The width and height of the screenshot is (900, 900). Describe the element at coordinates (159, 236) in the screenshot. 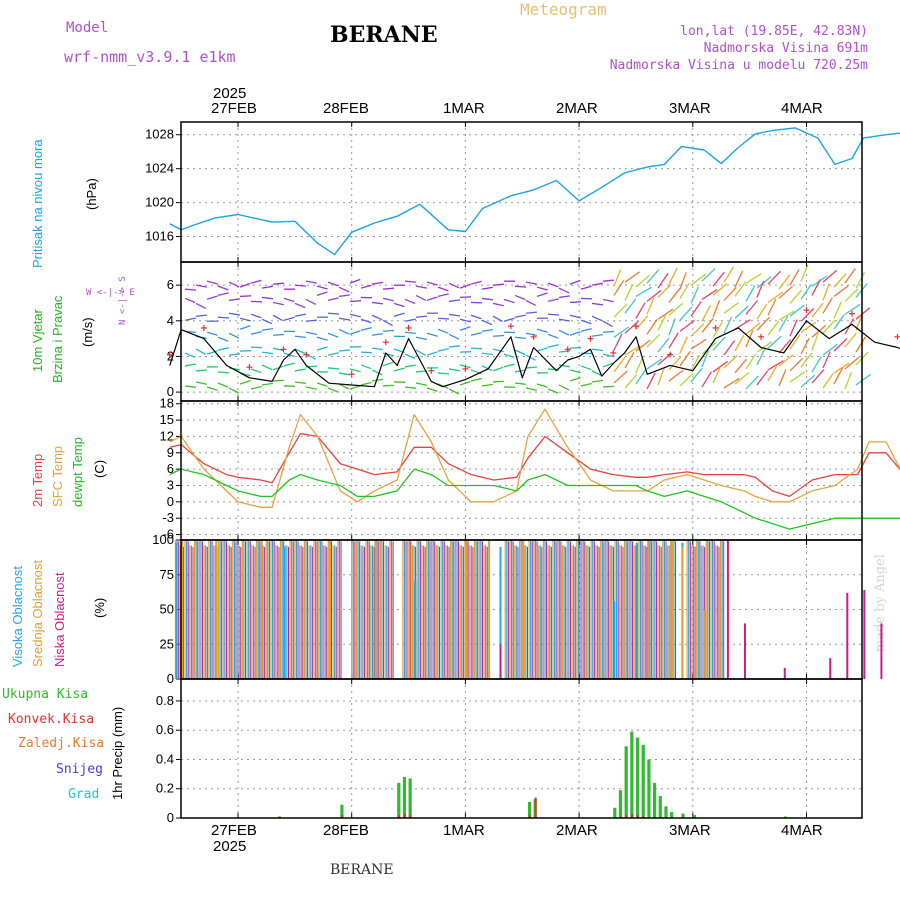

I see `y-tick-label: 1016` at that location.